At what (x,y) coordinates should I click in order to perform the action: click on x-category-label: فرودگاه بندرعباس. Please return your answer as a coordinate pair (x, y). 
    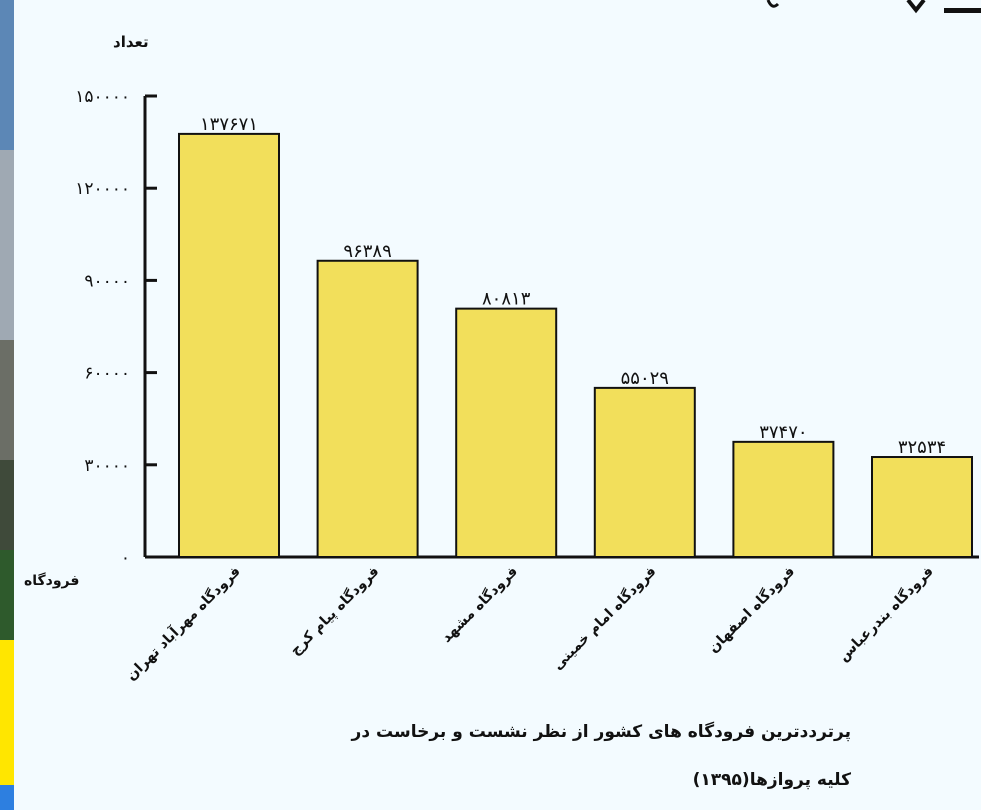
    Looking at the image, I should click on (886, 614).